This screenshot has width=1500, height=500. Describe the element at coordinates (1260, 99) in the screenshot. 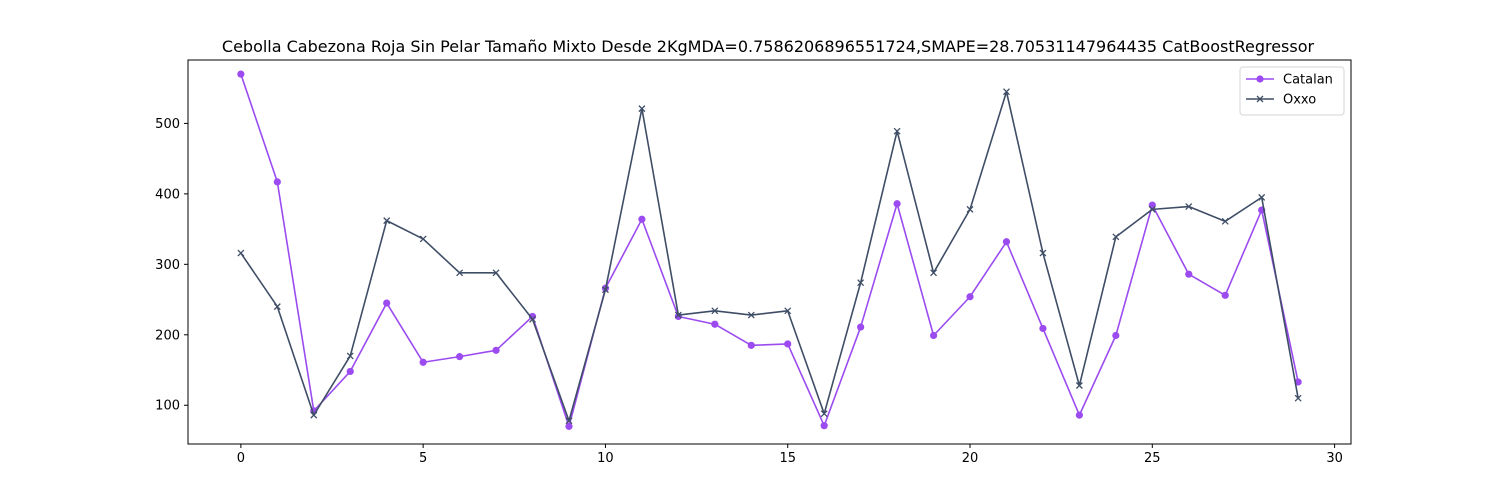

I see `legend-marker-oxxo` at that location.